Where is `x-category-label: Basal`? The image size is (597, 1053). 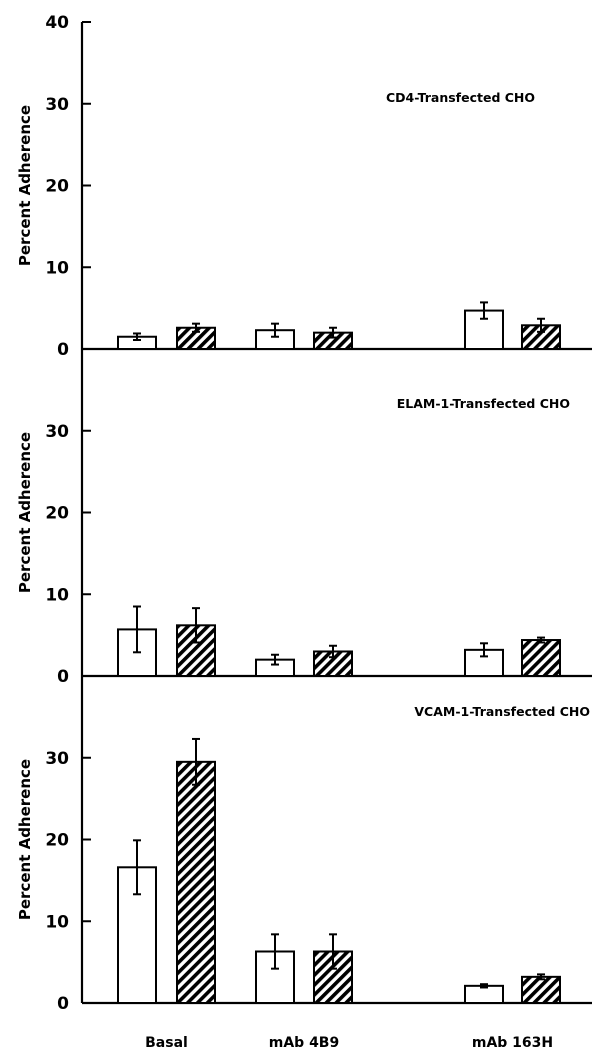
x-category-label: Basal is located at coordinates (166, 1043).